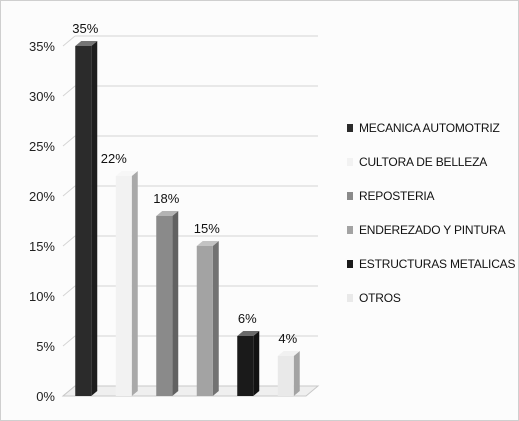  Describe the element at coordinates (429, 128) in the screenshot. I see `legend-label: MECANICA AUTOMOTRIZ` at that location.